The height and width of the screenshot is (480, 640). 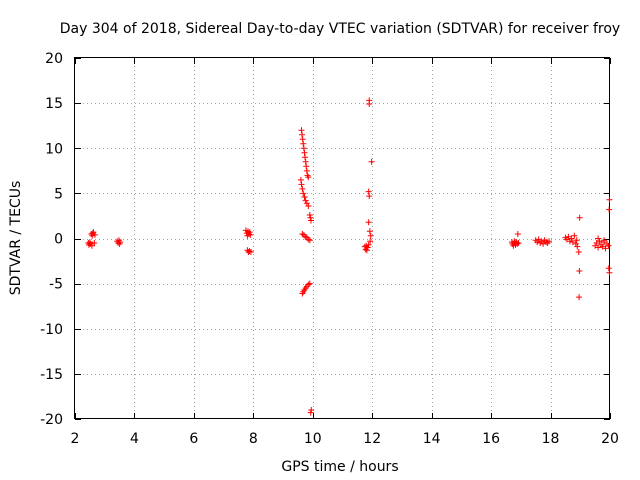 What do you see at coordinates (610, 439) in the screenshot?
I see `x-tick-label: 20` at bounding box center [610, 439].